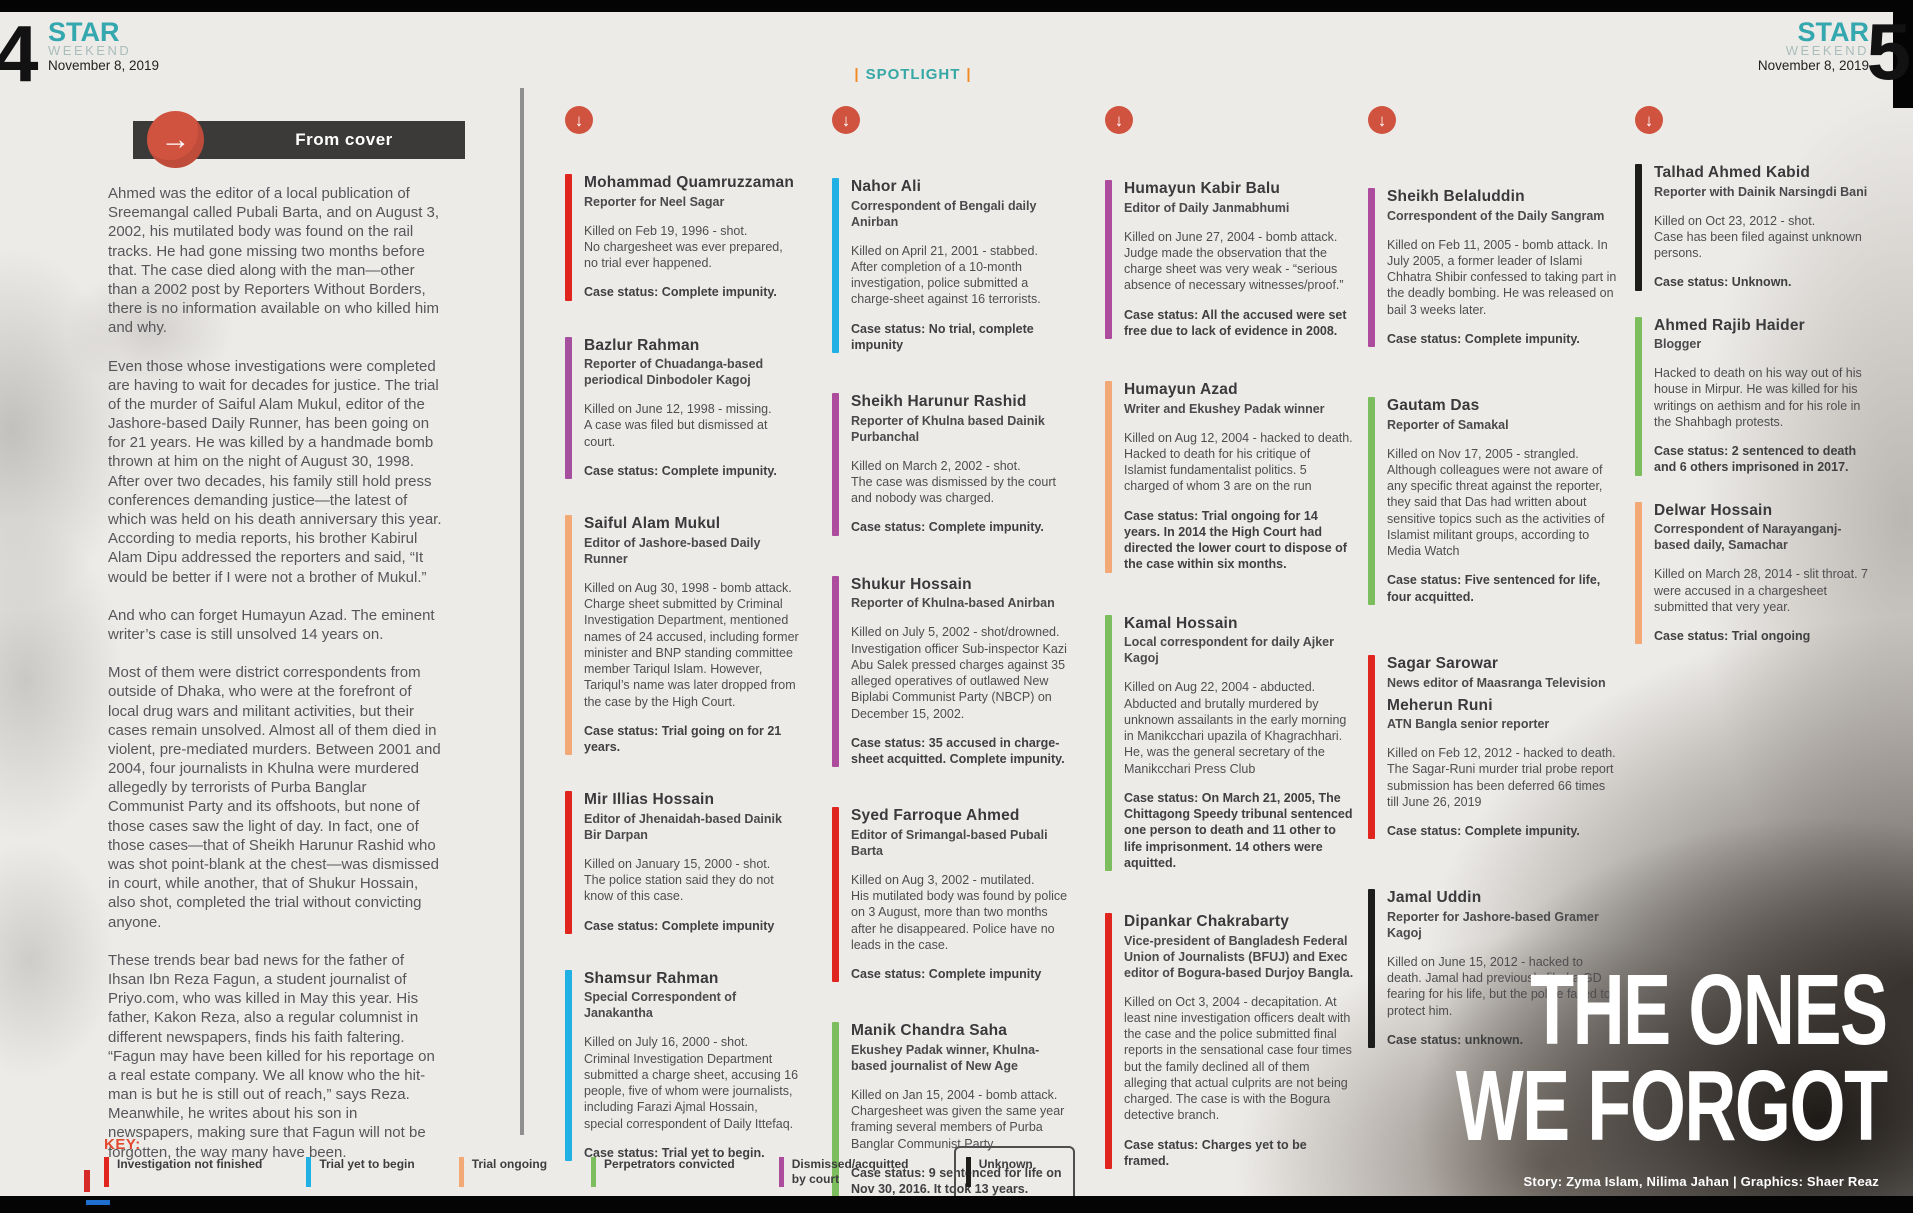 Image resolution: width=1913 pixels, height=1213 pixels. I want to click on top-black-strip, so click(956, 6).